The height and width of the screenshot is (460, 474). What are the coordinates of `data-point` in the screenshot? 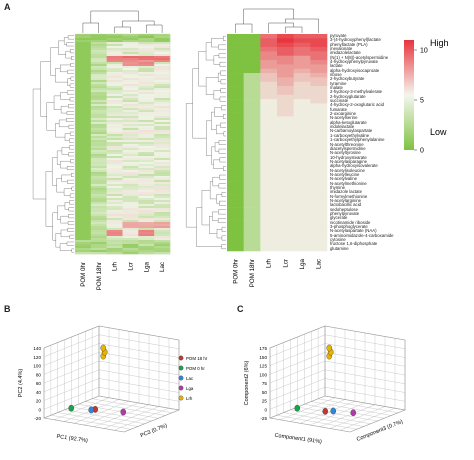 It's located at (333, 411).